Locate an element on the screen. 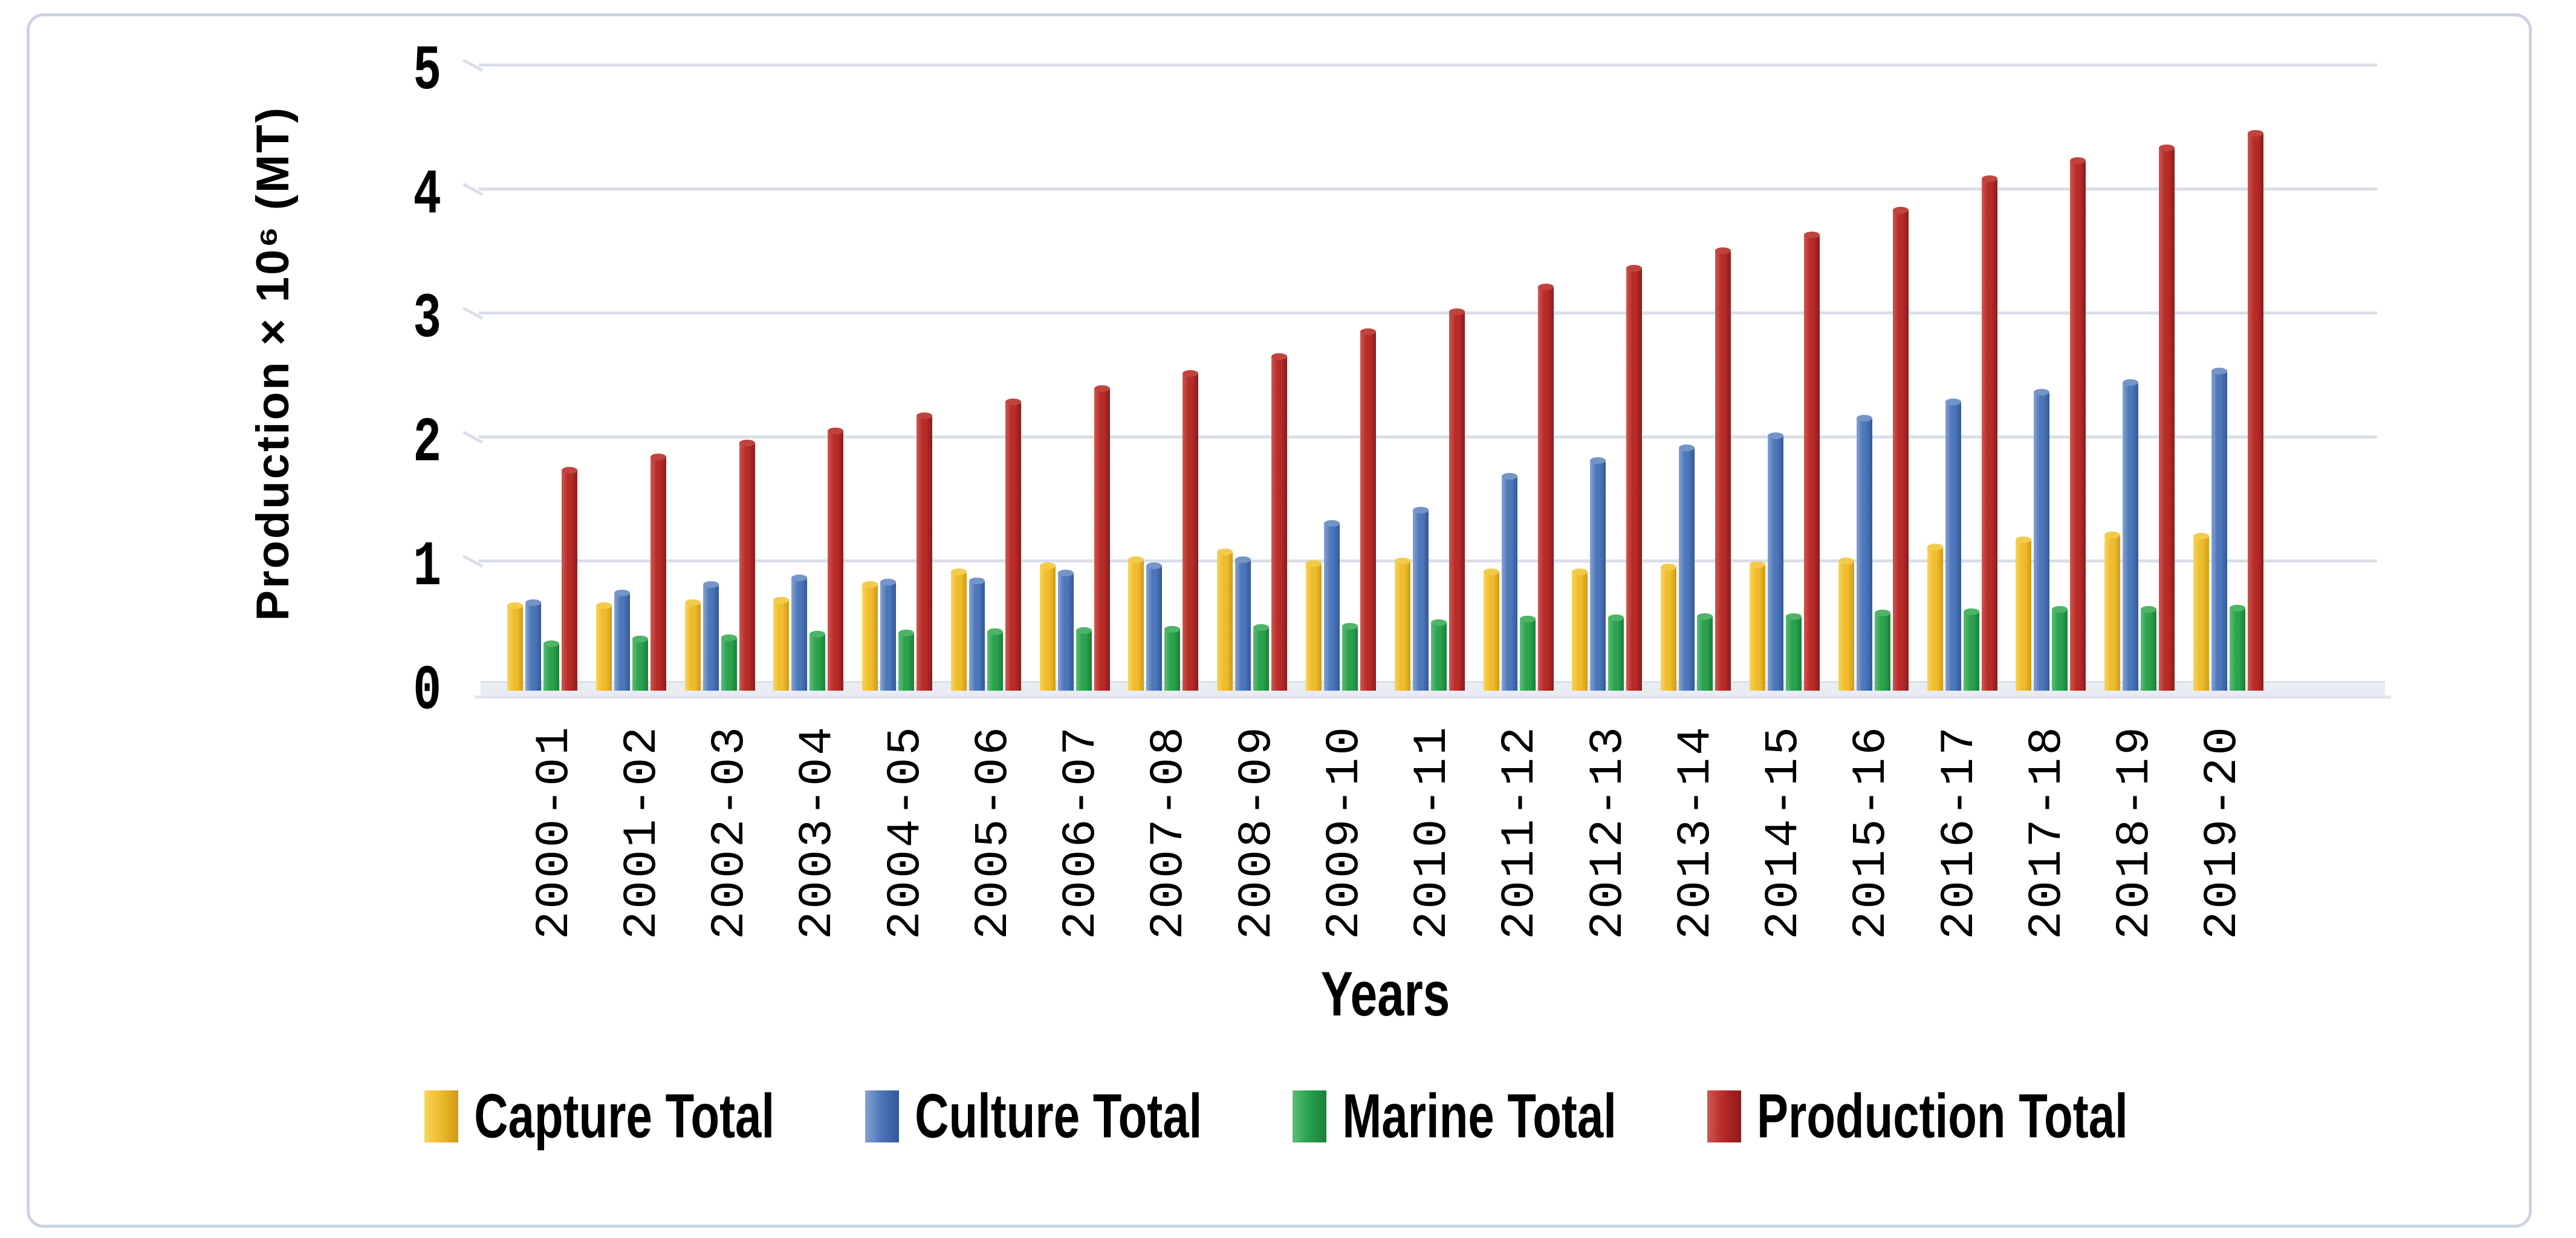  gridline-tick-tail is located at coordinates (473, 438).